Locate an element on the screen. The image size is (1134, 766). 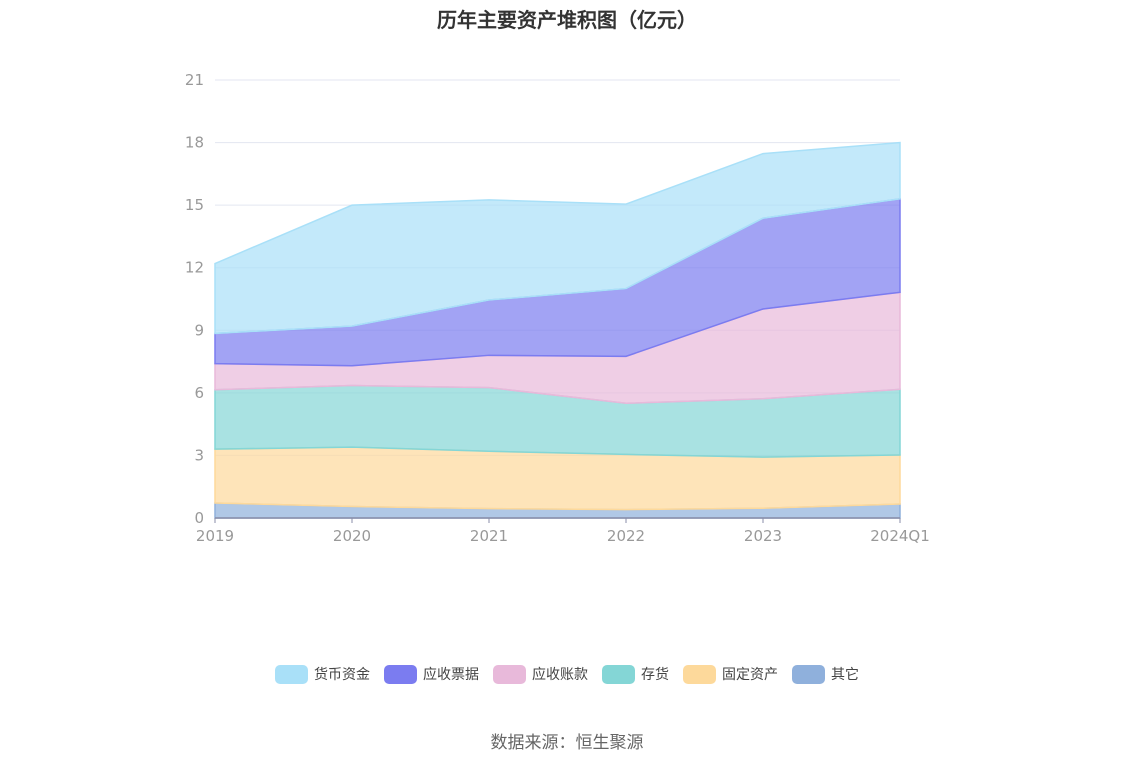
legend-label: 固定资产 is located at coordinates (750, 675).